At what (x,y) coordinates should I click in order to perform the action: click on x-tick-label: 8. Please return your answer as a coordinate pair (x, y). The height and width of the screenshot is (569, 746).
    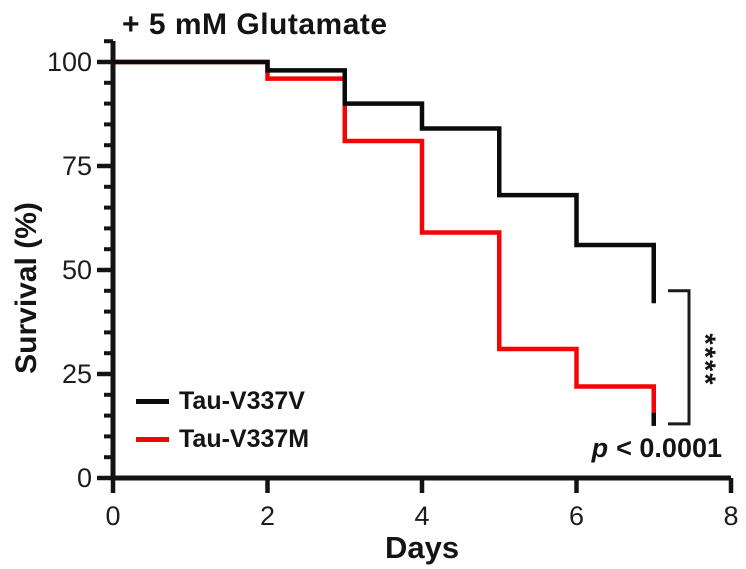
    Looking at the image, I should click on (730, 516).